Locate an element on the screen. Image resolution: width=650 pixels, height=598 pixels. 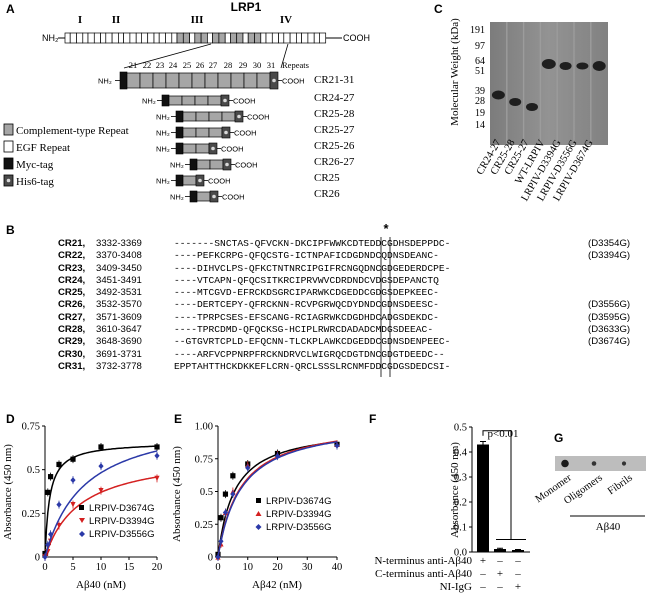
panel-d-plot: 0 5 10 15 20 0 0.25 0.5 0.75 is located at coordinates (92, 498).